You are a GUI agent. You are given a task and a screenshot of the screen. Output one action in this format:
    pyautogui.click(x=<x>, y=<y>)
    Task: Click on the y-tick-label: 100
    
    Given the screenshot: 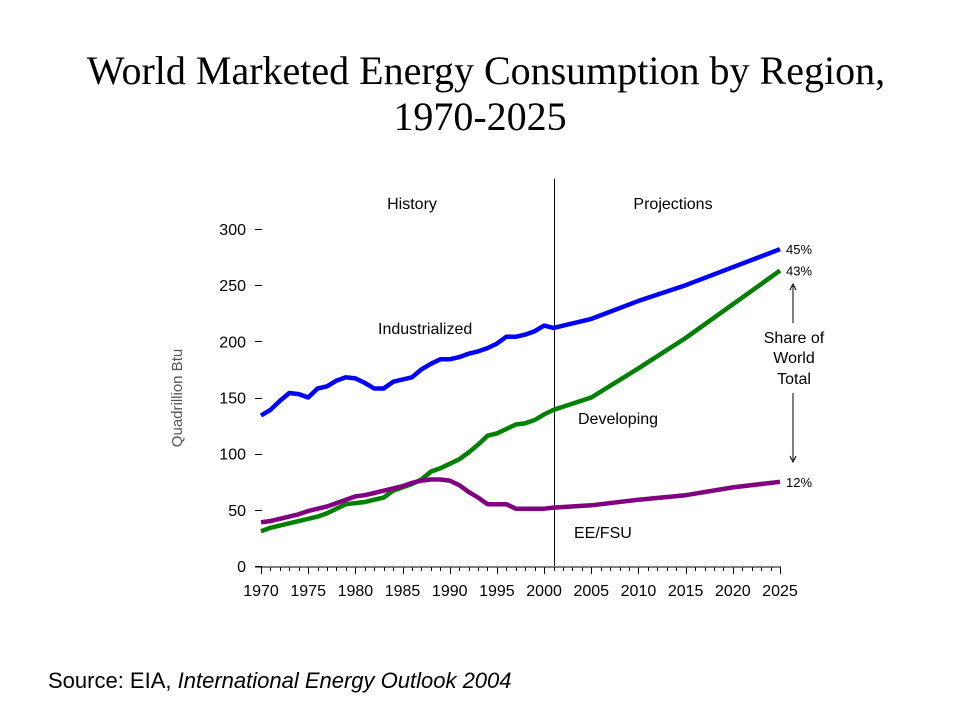 What is the action you would take?
    pyautogui.click(x=232, y=455)
    